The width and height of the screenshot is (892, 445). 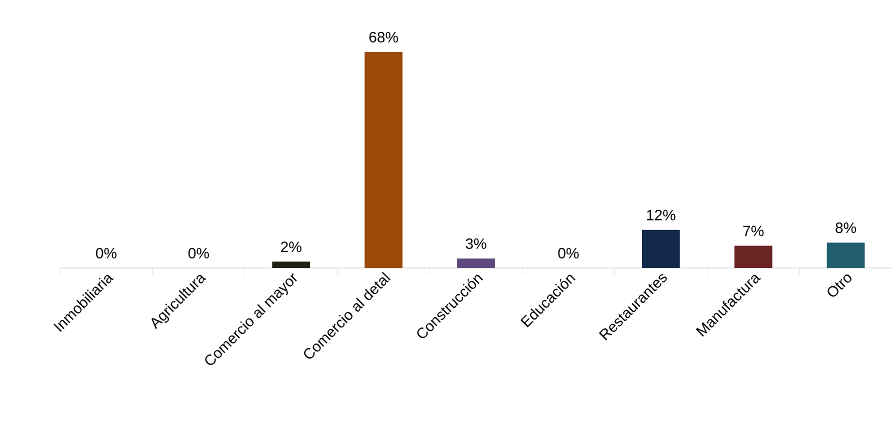 I want to click on data-label: 7%, so click(x=753, y=231).